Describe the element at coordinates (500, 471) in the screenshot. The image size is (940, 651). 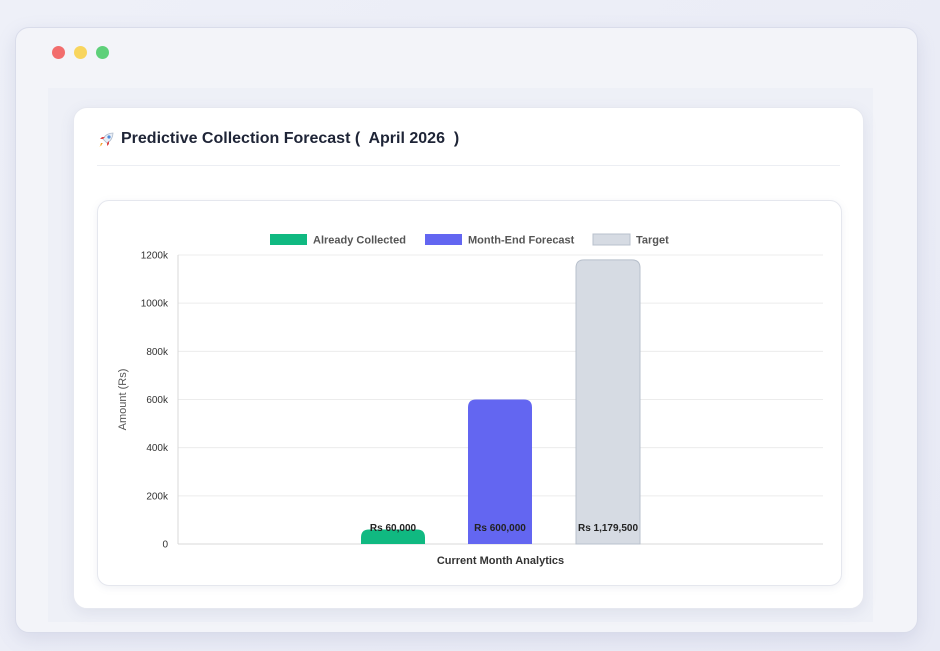
I see `bar-month-end-forecast` at that location.